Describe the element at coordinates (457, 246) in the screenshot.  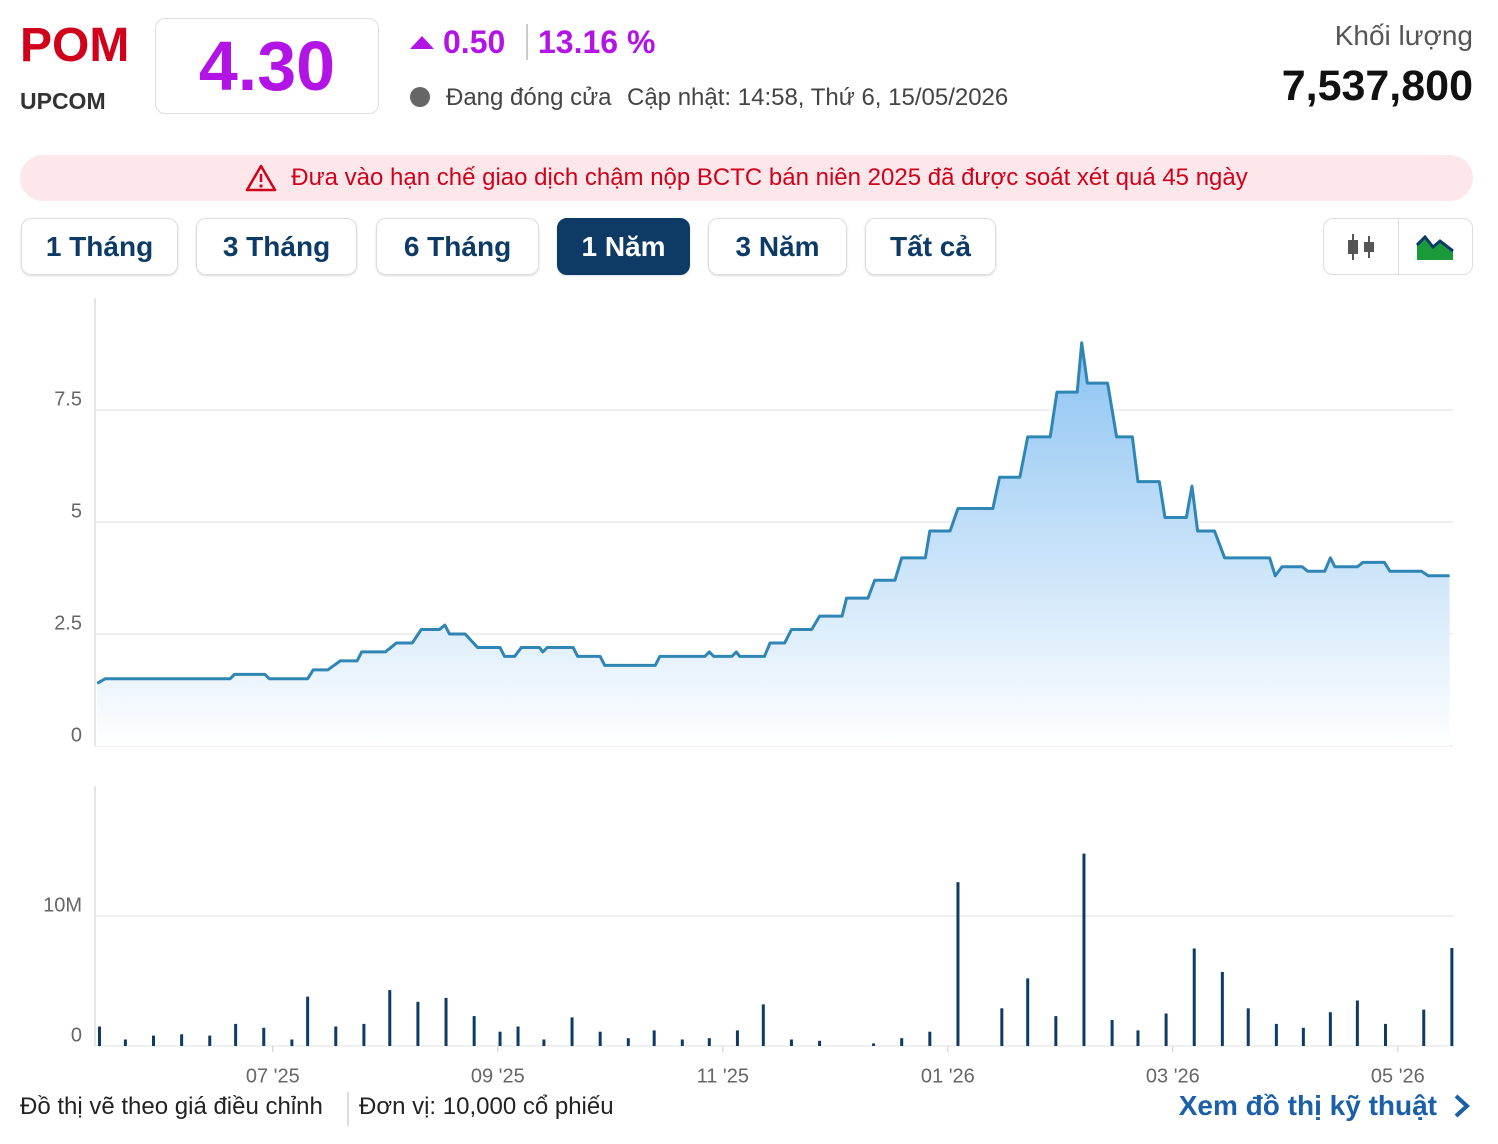
I see `range-tab: 6 Tháng` at that location.